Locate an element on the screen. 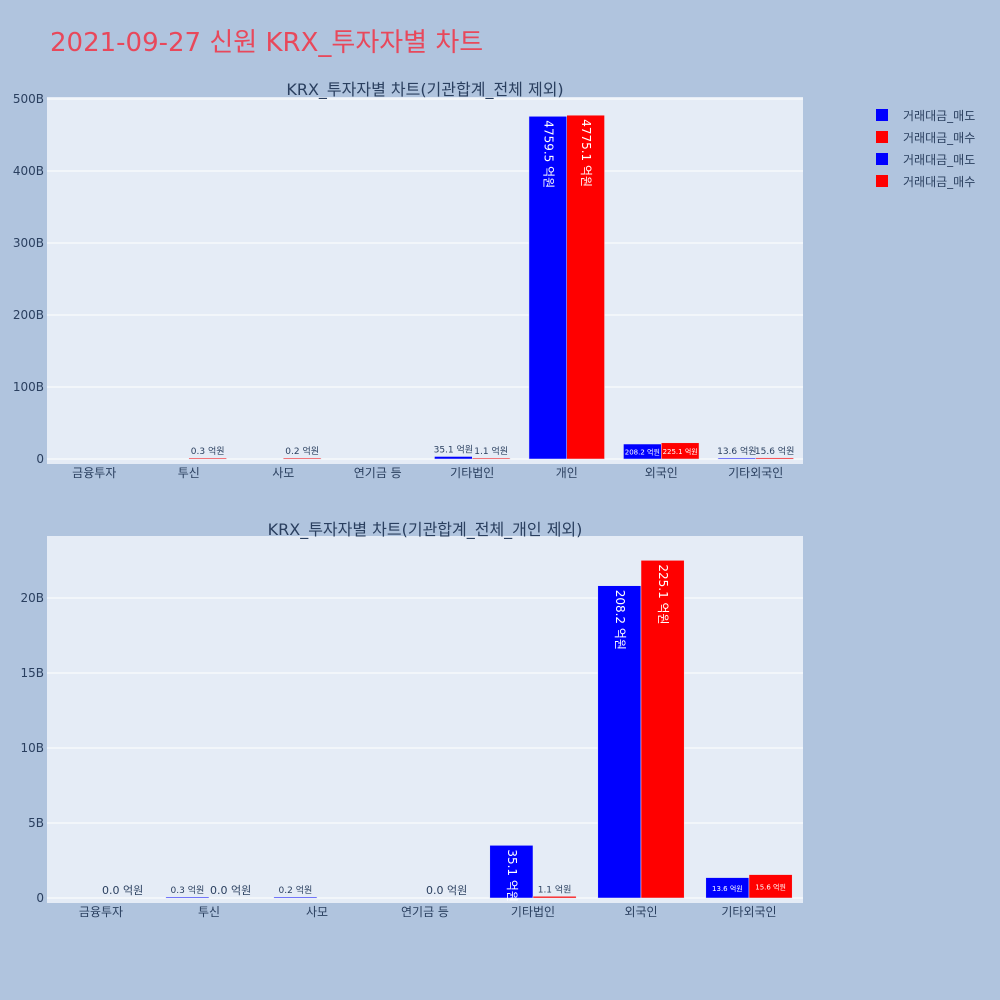  y-tick-label: 5B is located at coordinates (36, 823).